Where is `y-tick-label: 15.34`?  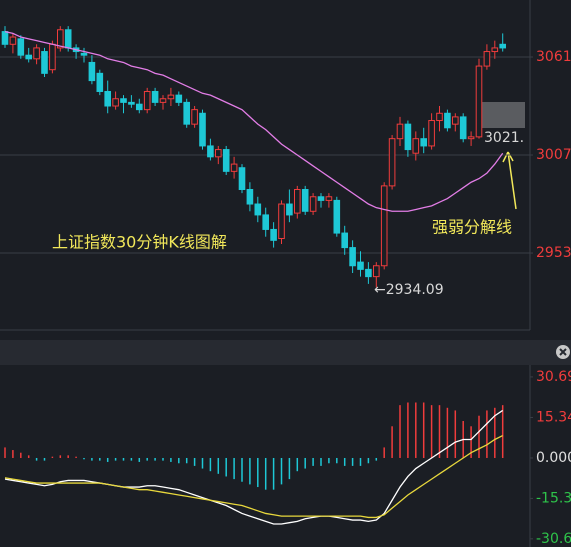 y-tick-label: 15.34 is located at coordinates (553, 417).